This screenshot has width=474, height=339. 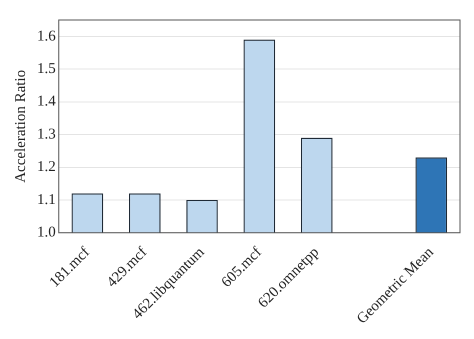 What do you see at coordinates (46, 200) in the screenshot?
I see `y-tick-label: 1.1` at bounding box center [46, 200].